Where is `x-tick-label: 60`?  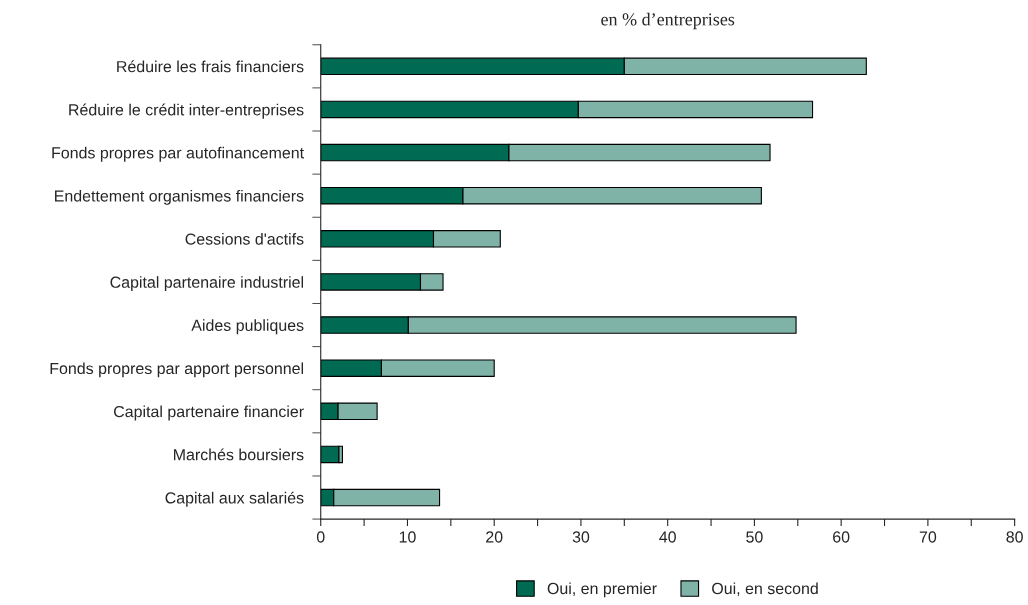 x-tick-label: 60 is located at coordinates (841, 537).